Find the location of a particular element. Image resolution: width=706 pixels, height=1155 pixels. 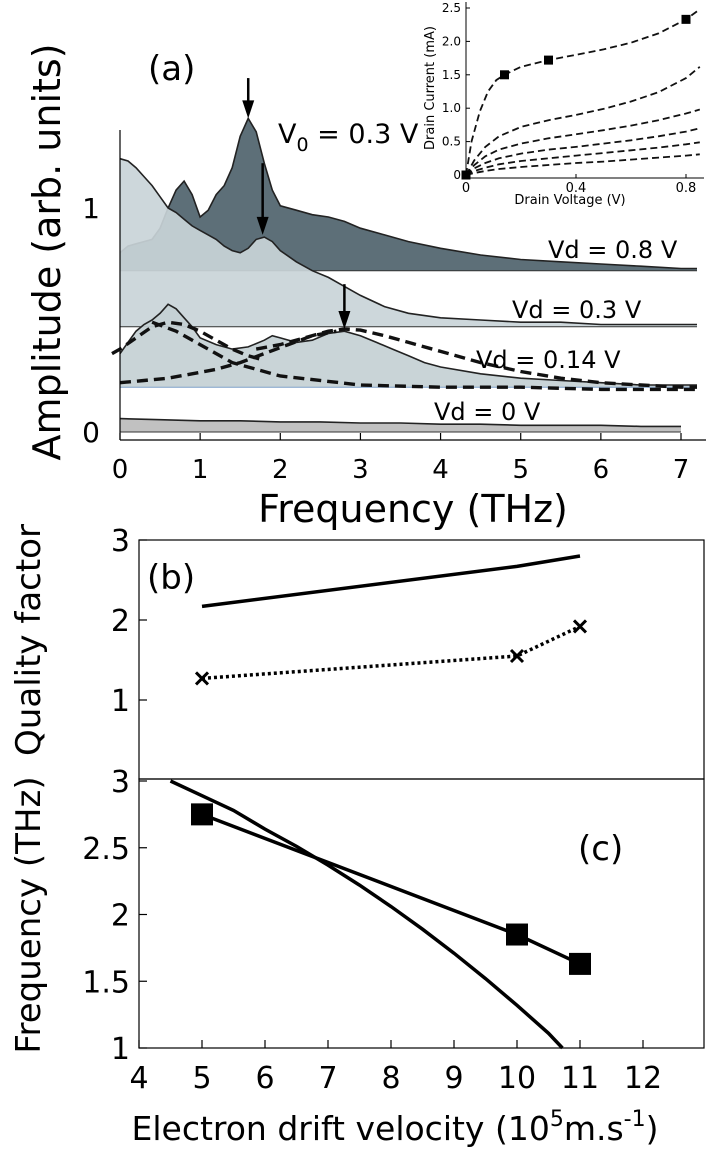

b-y-tick-label-2: 2 is located at coordinates (120, 621).